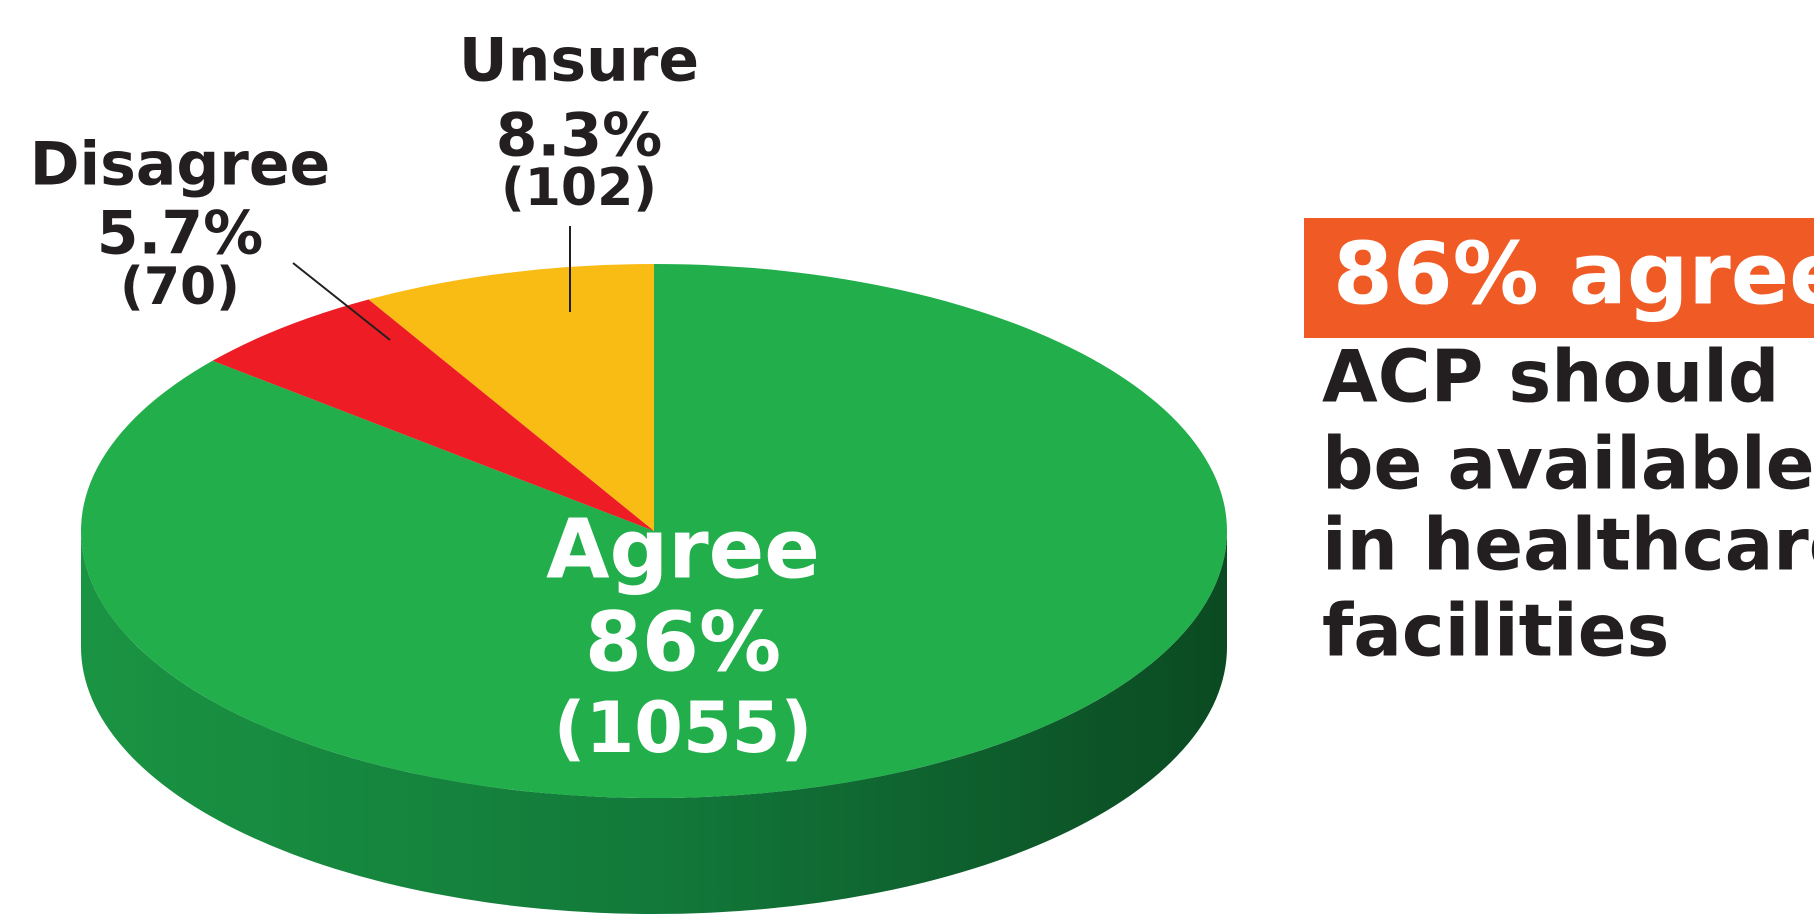  Describe the element at coordinates (579, 136) in the screenshot. I see `slice-value: 8.3%` at that location.